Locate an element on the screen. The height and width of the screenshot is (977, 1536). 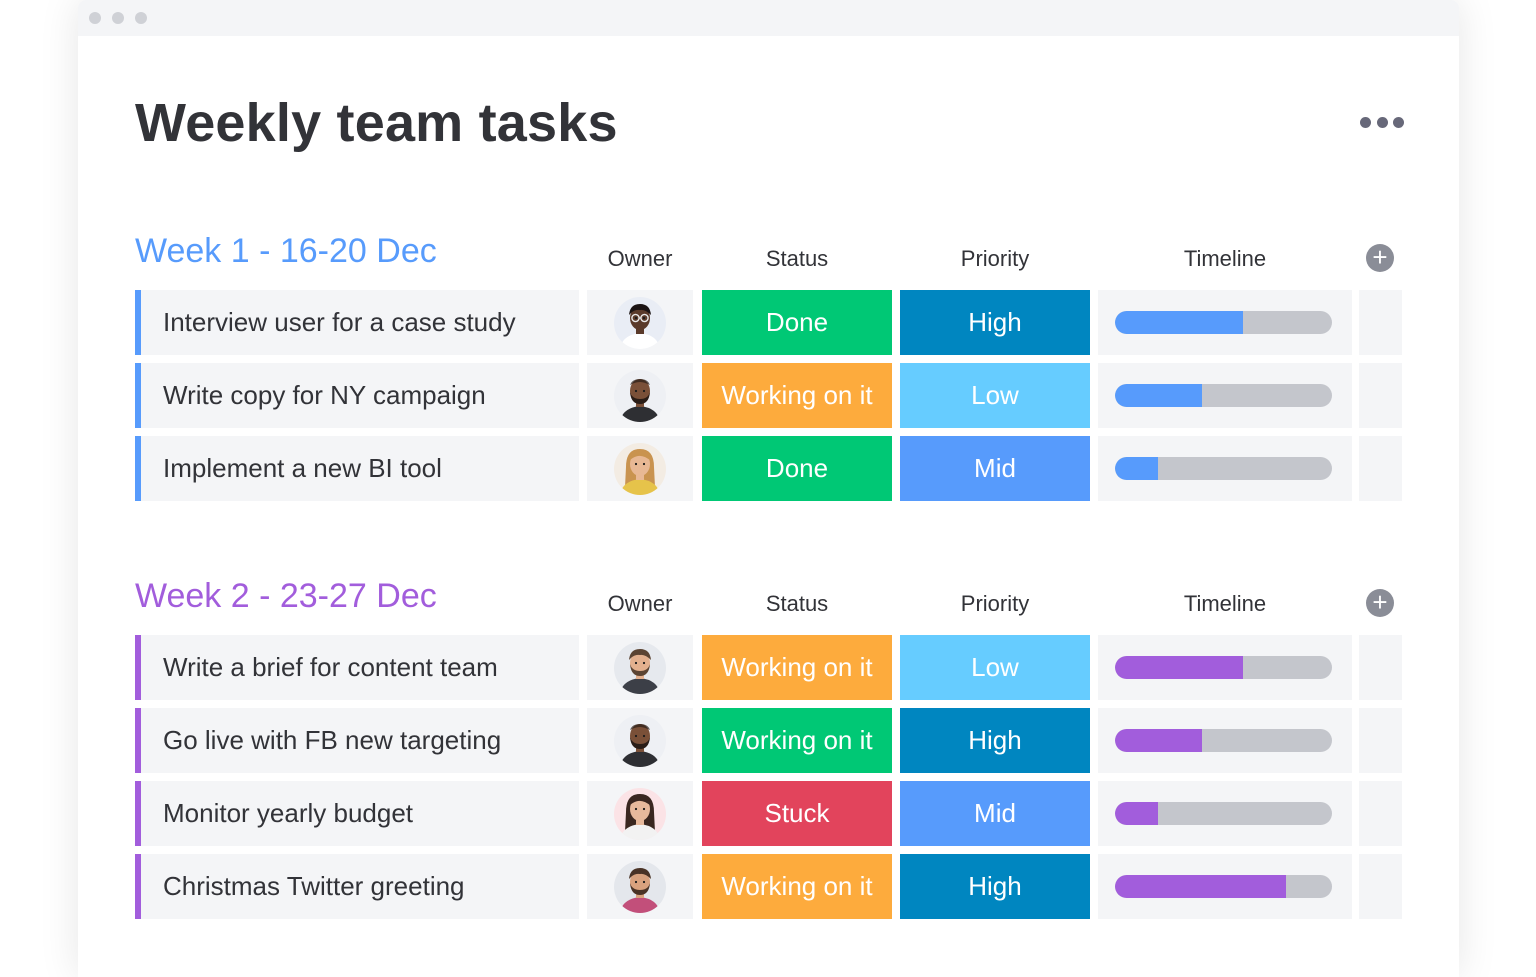
priority-label: High is located at coordinates (995, 322).